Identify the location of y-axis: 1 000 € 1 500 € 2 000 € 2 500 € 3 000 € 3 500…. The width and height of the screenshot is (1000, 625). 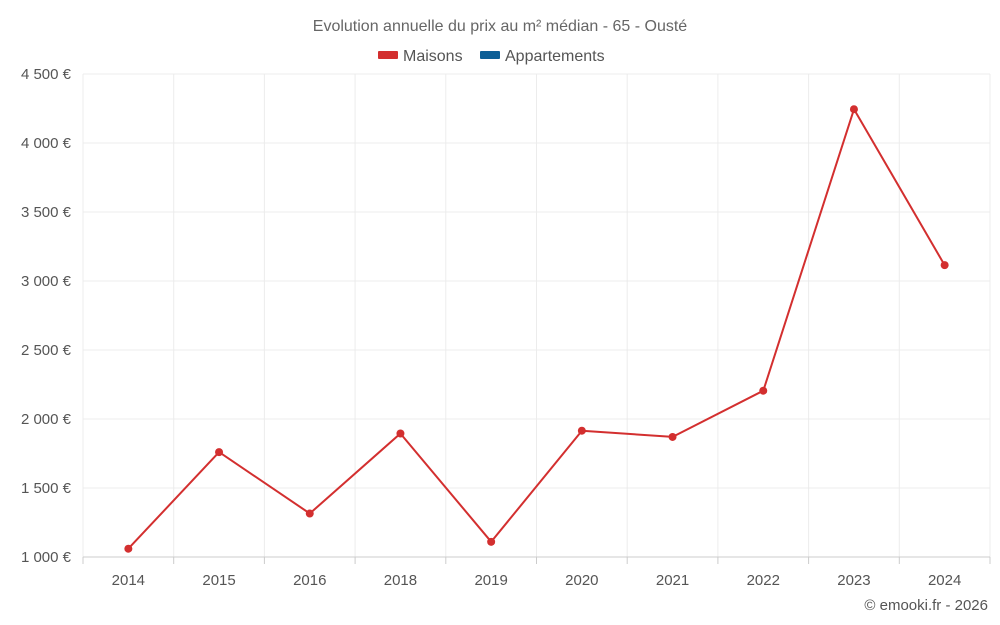
(46, 316).